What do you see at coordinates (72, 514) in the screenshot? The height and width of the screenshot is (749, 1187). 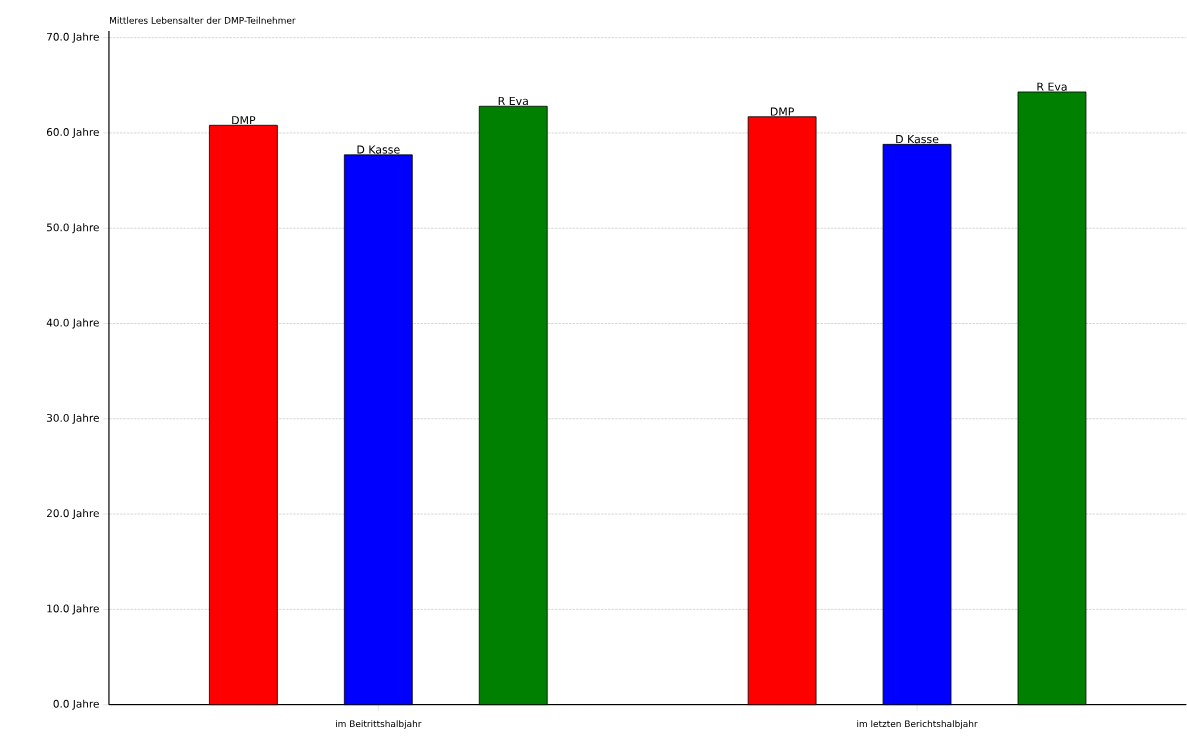 I see `y-tick-label: 20.0 Jahre` at bounding box center [72, 514].